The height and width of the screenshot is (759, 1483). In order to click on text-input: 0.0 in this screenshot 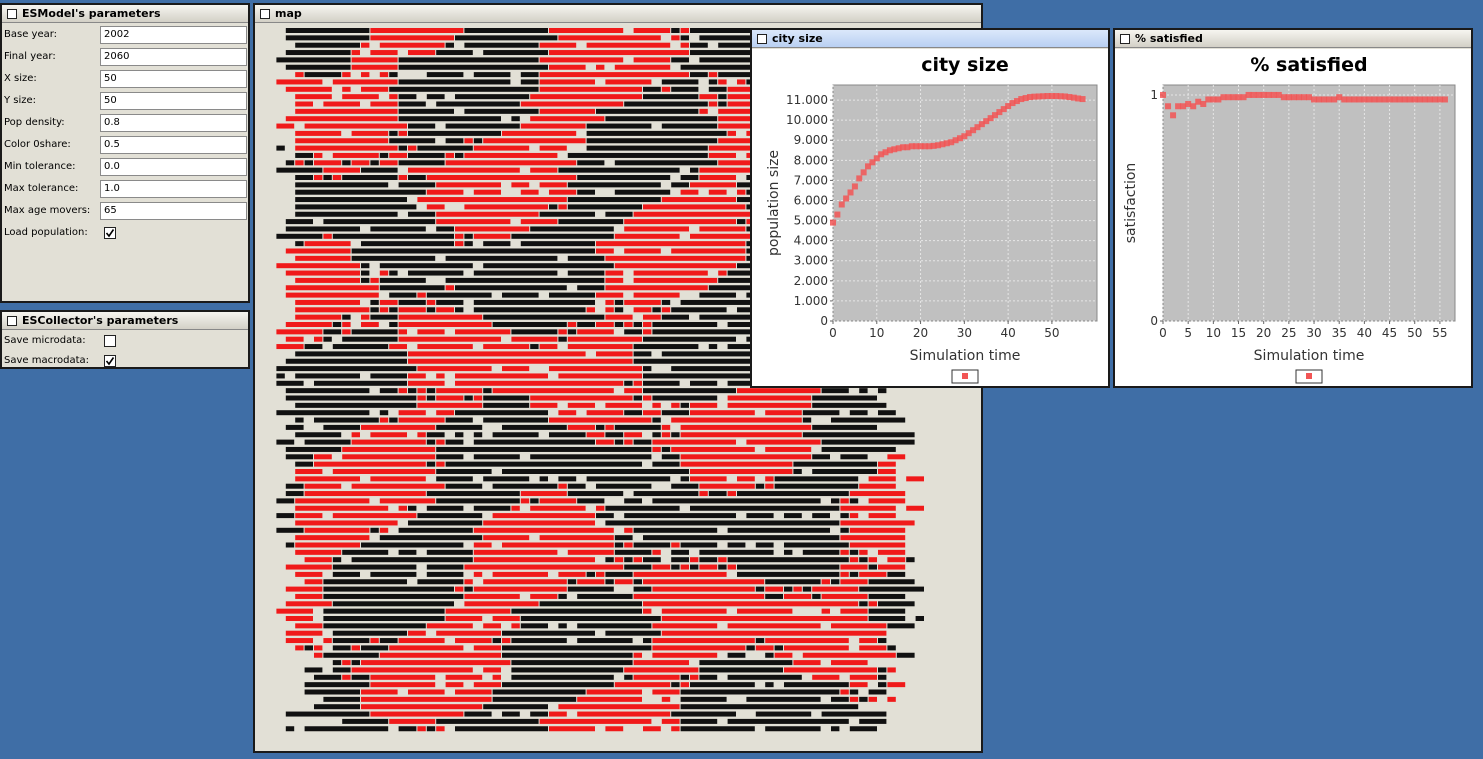, I will do `click(173, 167)`.